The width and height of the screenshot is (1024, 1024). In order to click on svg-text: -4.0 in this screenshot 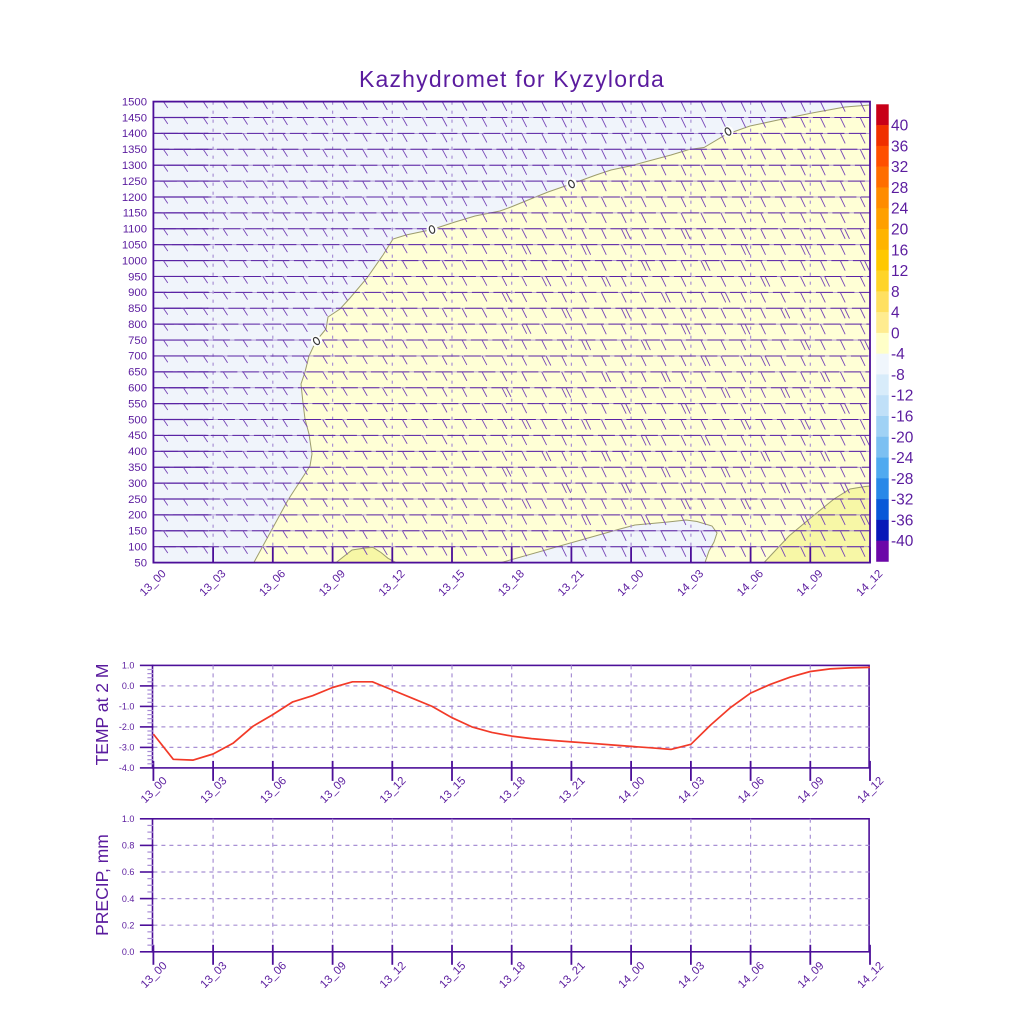, I will do `click(127, 768)`.